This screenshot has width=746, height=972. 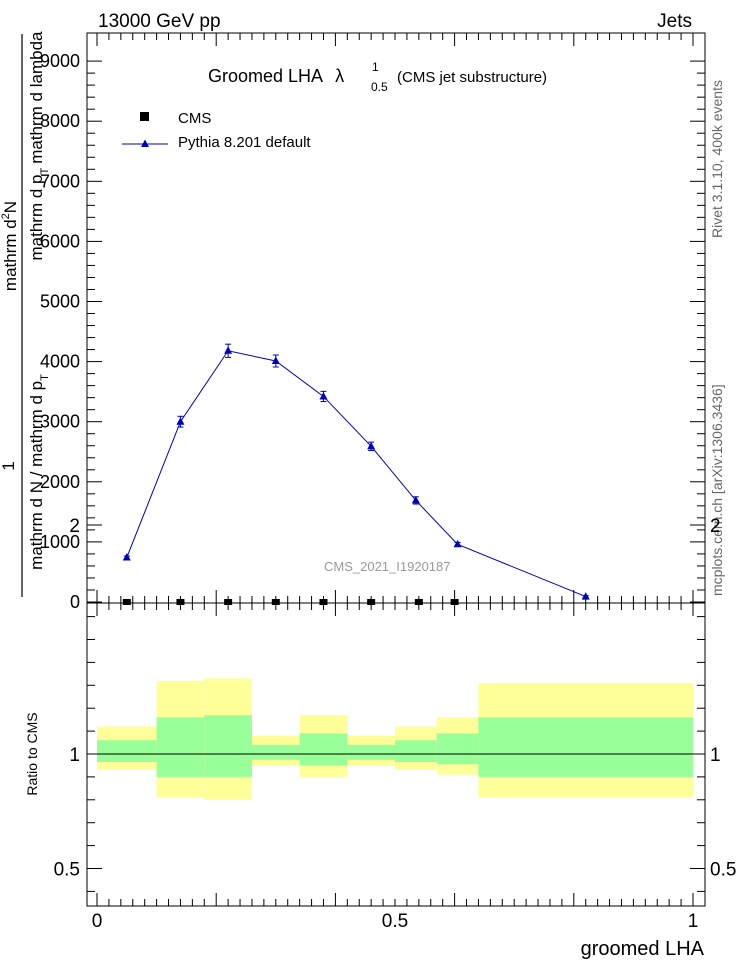 I want to click on main-ytick-label: 3000, so click(x=60, y=422).